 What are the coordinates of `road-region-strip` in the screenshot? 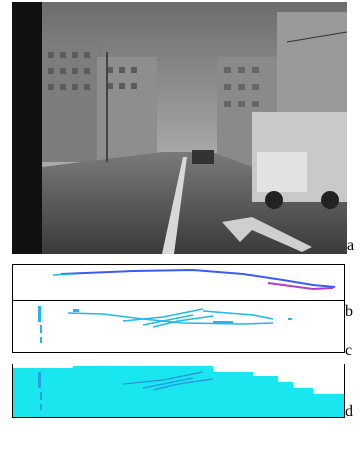 It's located at (178, 391).